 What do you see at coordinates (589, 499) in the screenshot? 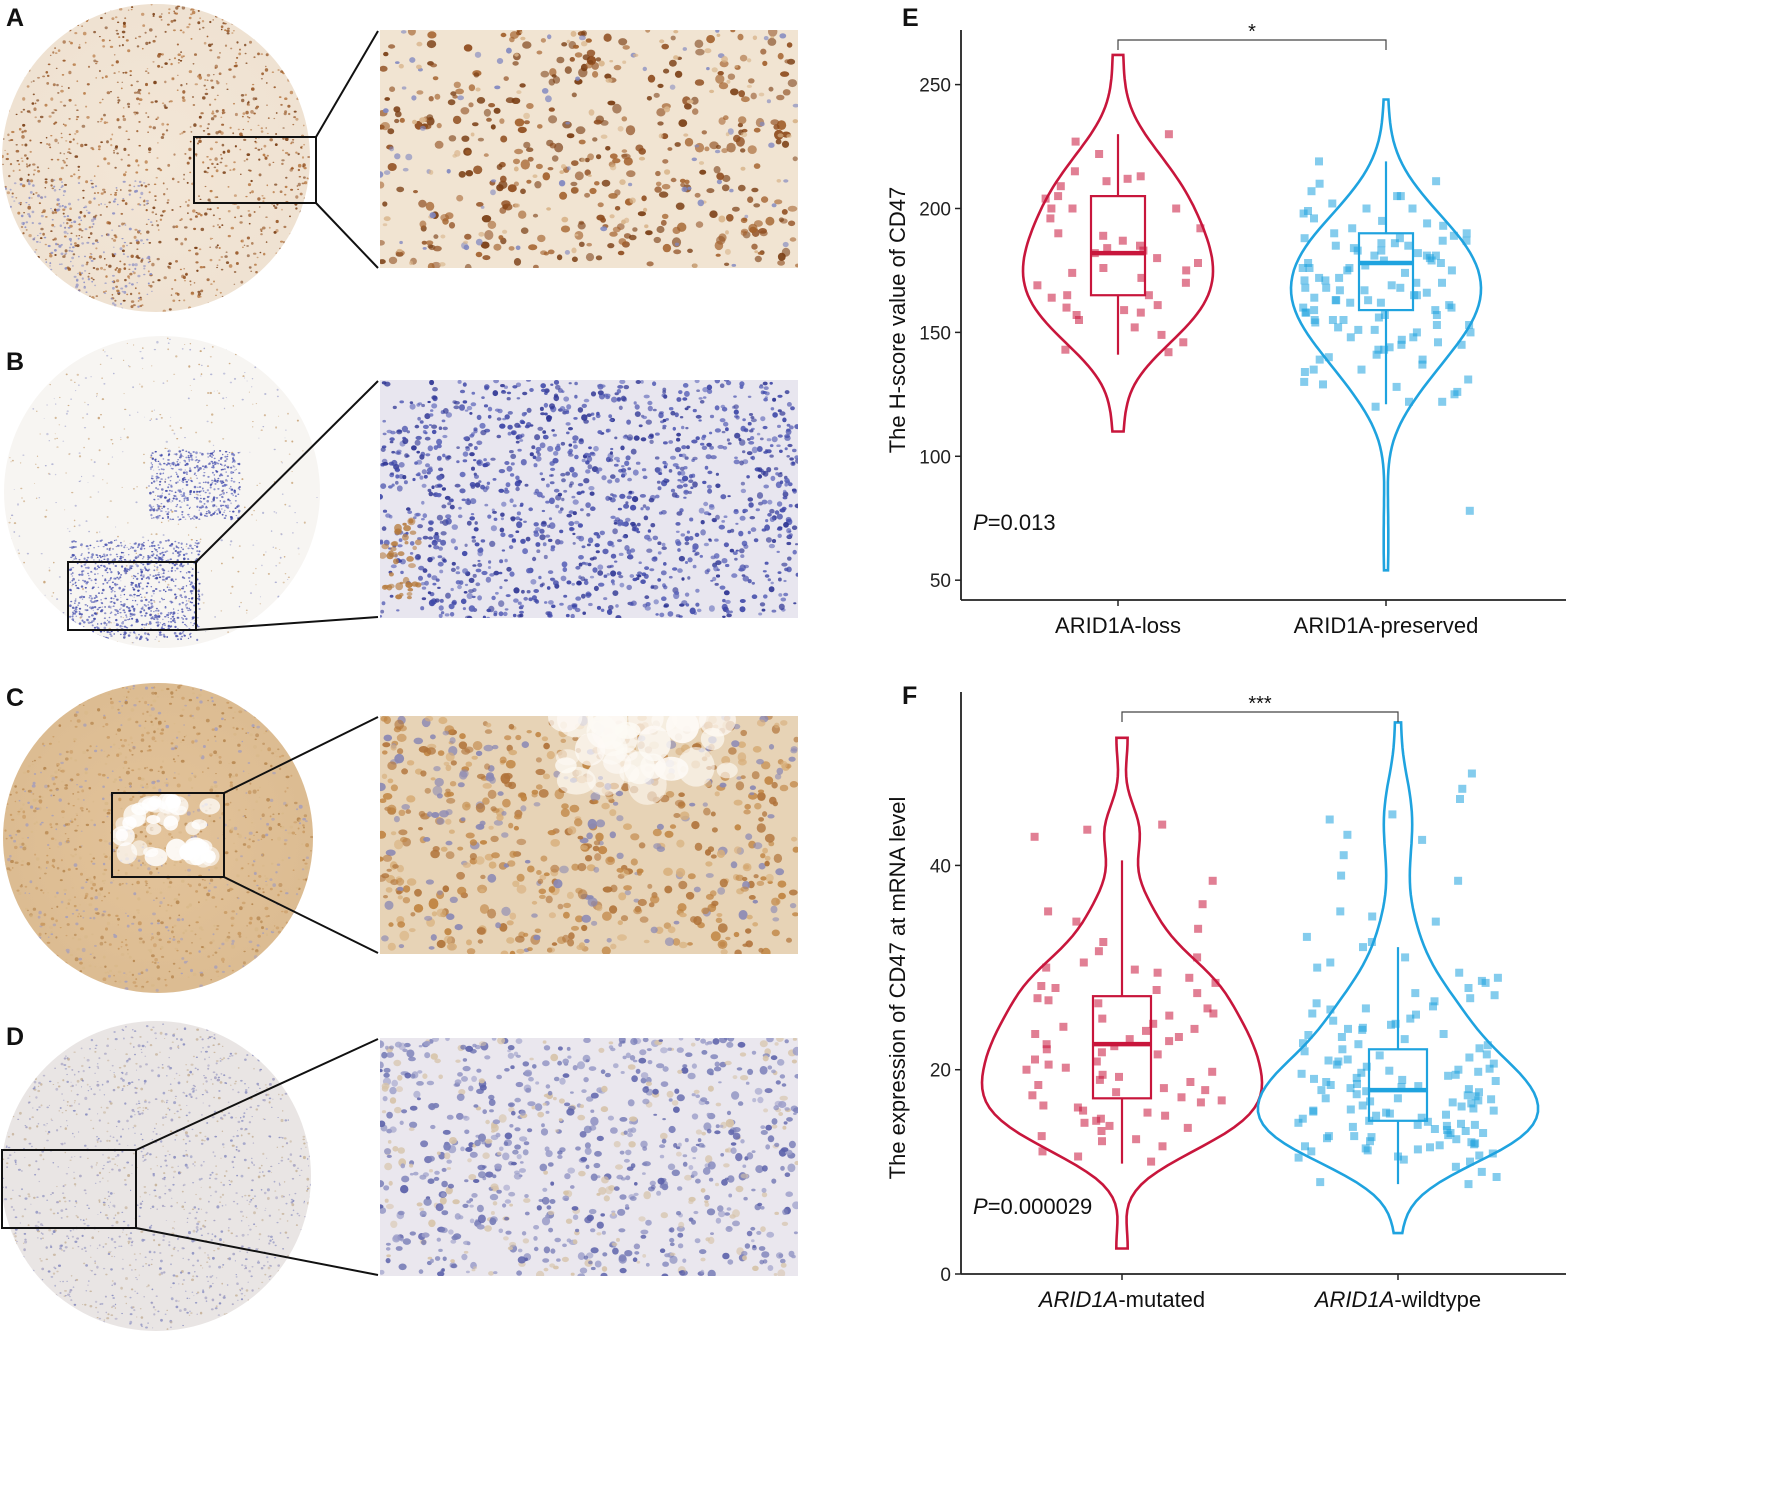
I see `zoom-image-b-texture` at bounding box center [589, 499].